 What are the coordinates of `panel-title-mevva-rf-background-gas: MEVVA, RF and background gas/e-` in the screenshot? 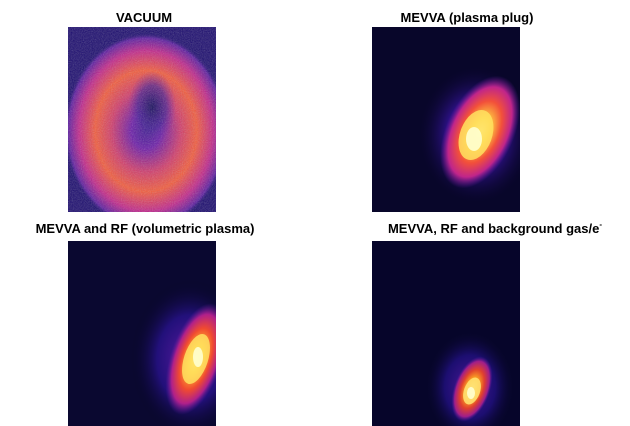 It's located at (495, 228).